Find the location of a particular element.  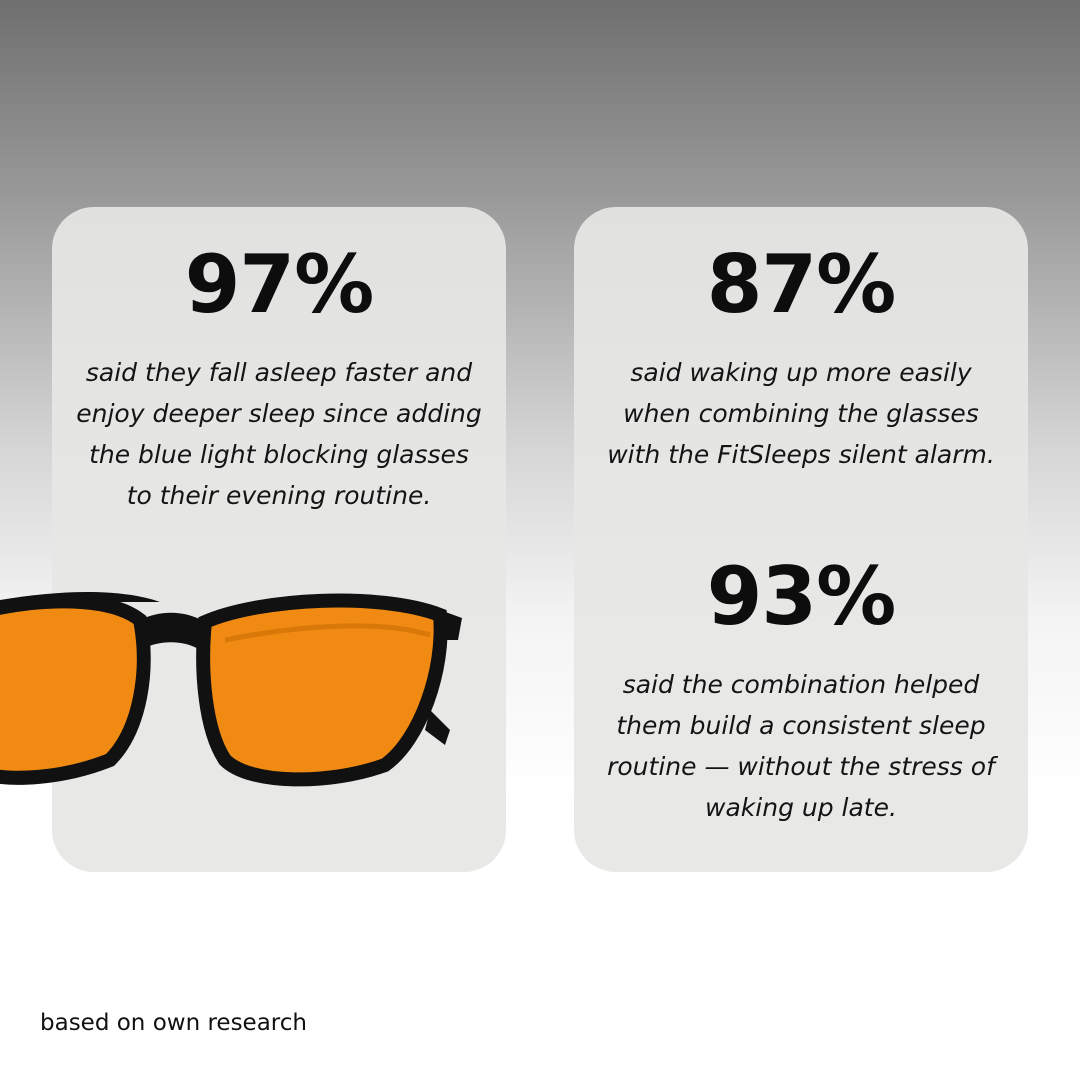

glasses-image is located at coordinates (231, 689).